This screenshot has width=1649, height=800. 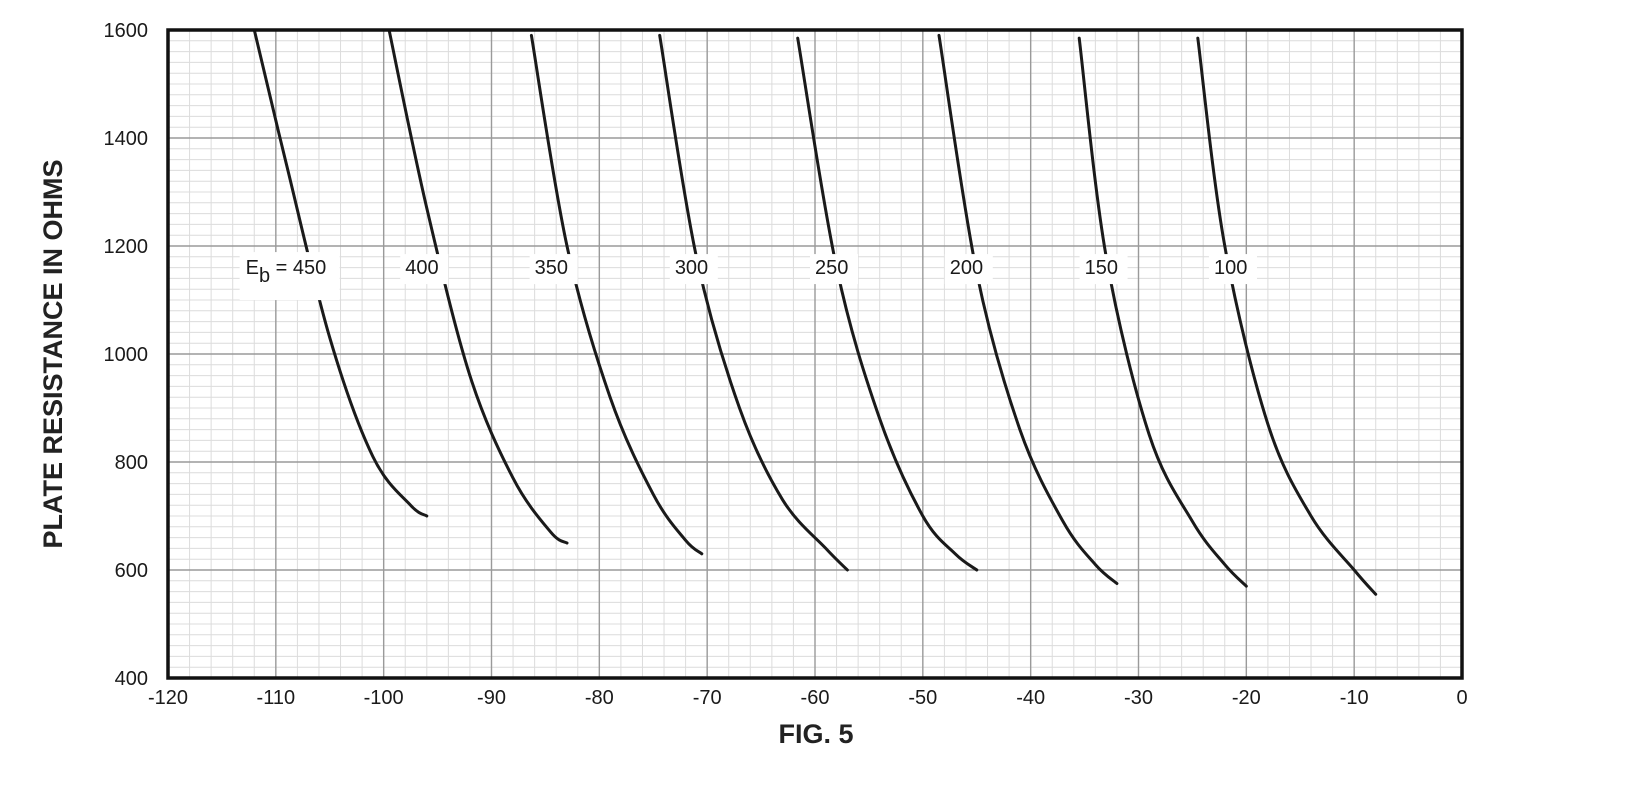 I want to click on y-tick-label: 600, so click(x=131, y=571).